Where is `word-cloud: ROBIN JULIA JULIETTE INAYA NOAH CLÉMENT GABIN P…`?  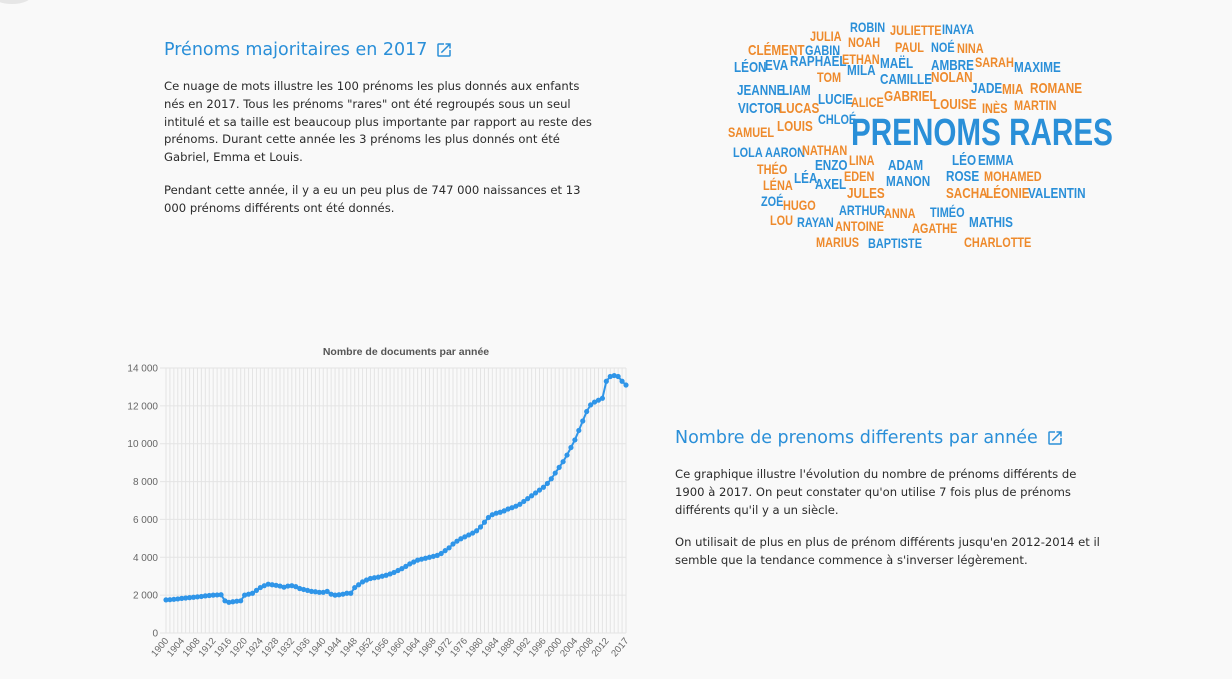
word-cloud: ROBIN JULIA JULIETTE INAYA NOAH CLÉMENT GABIN P… is located at coordinates (916, 135).